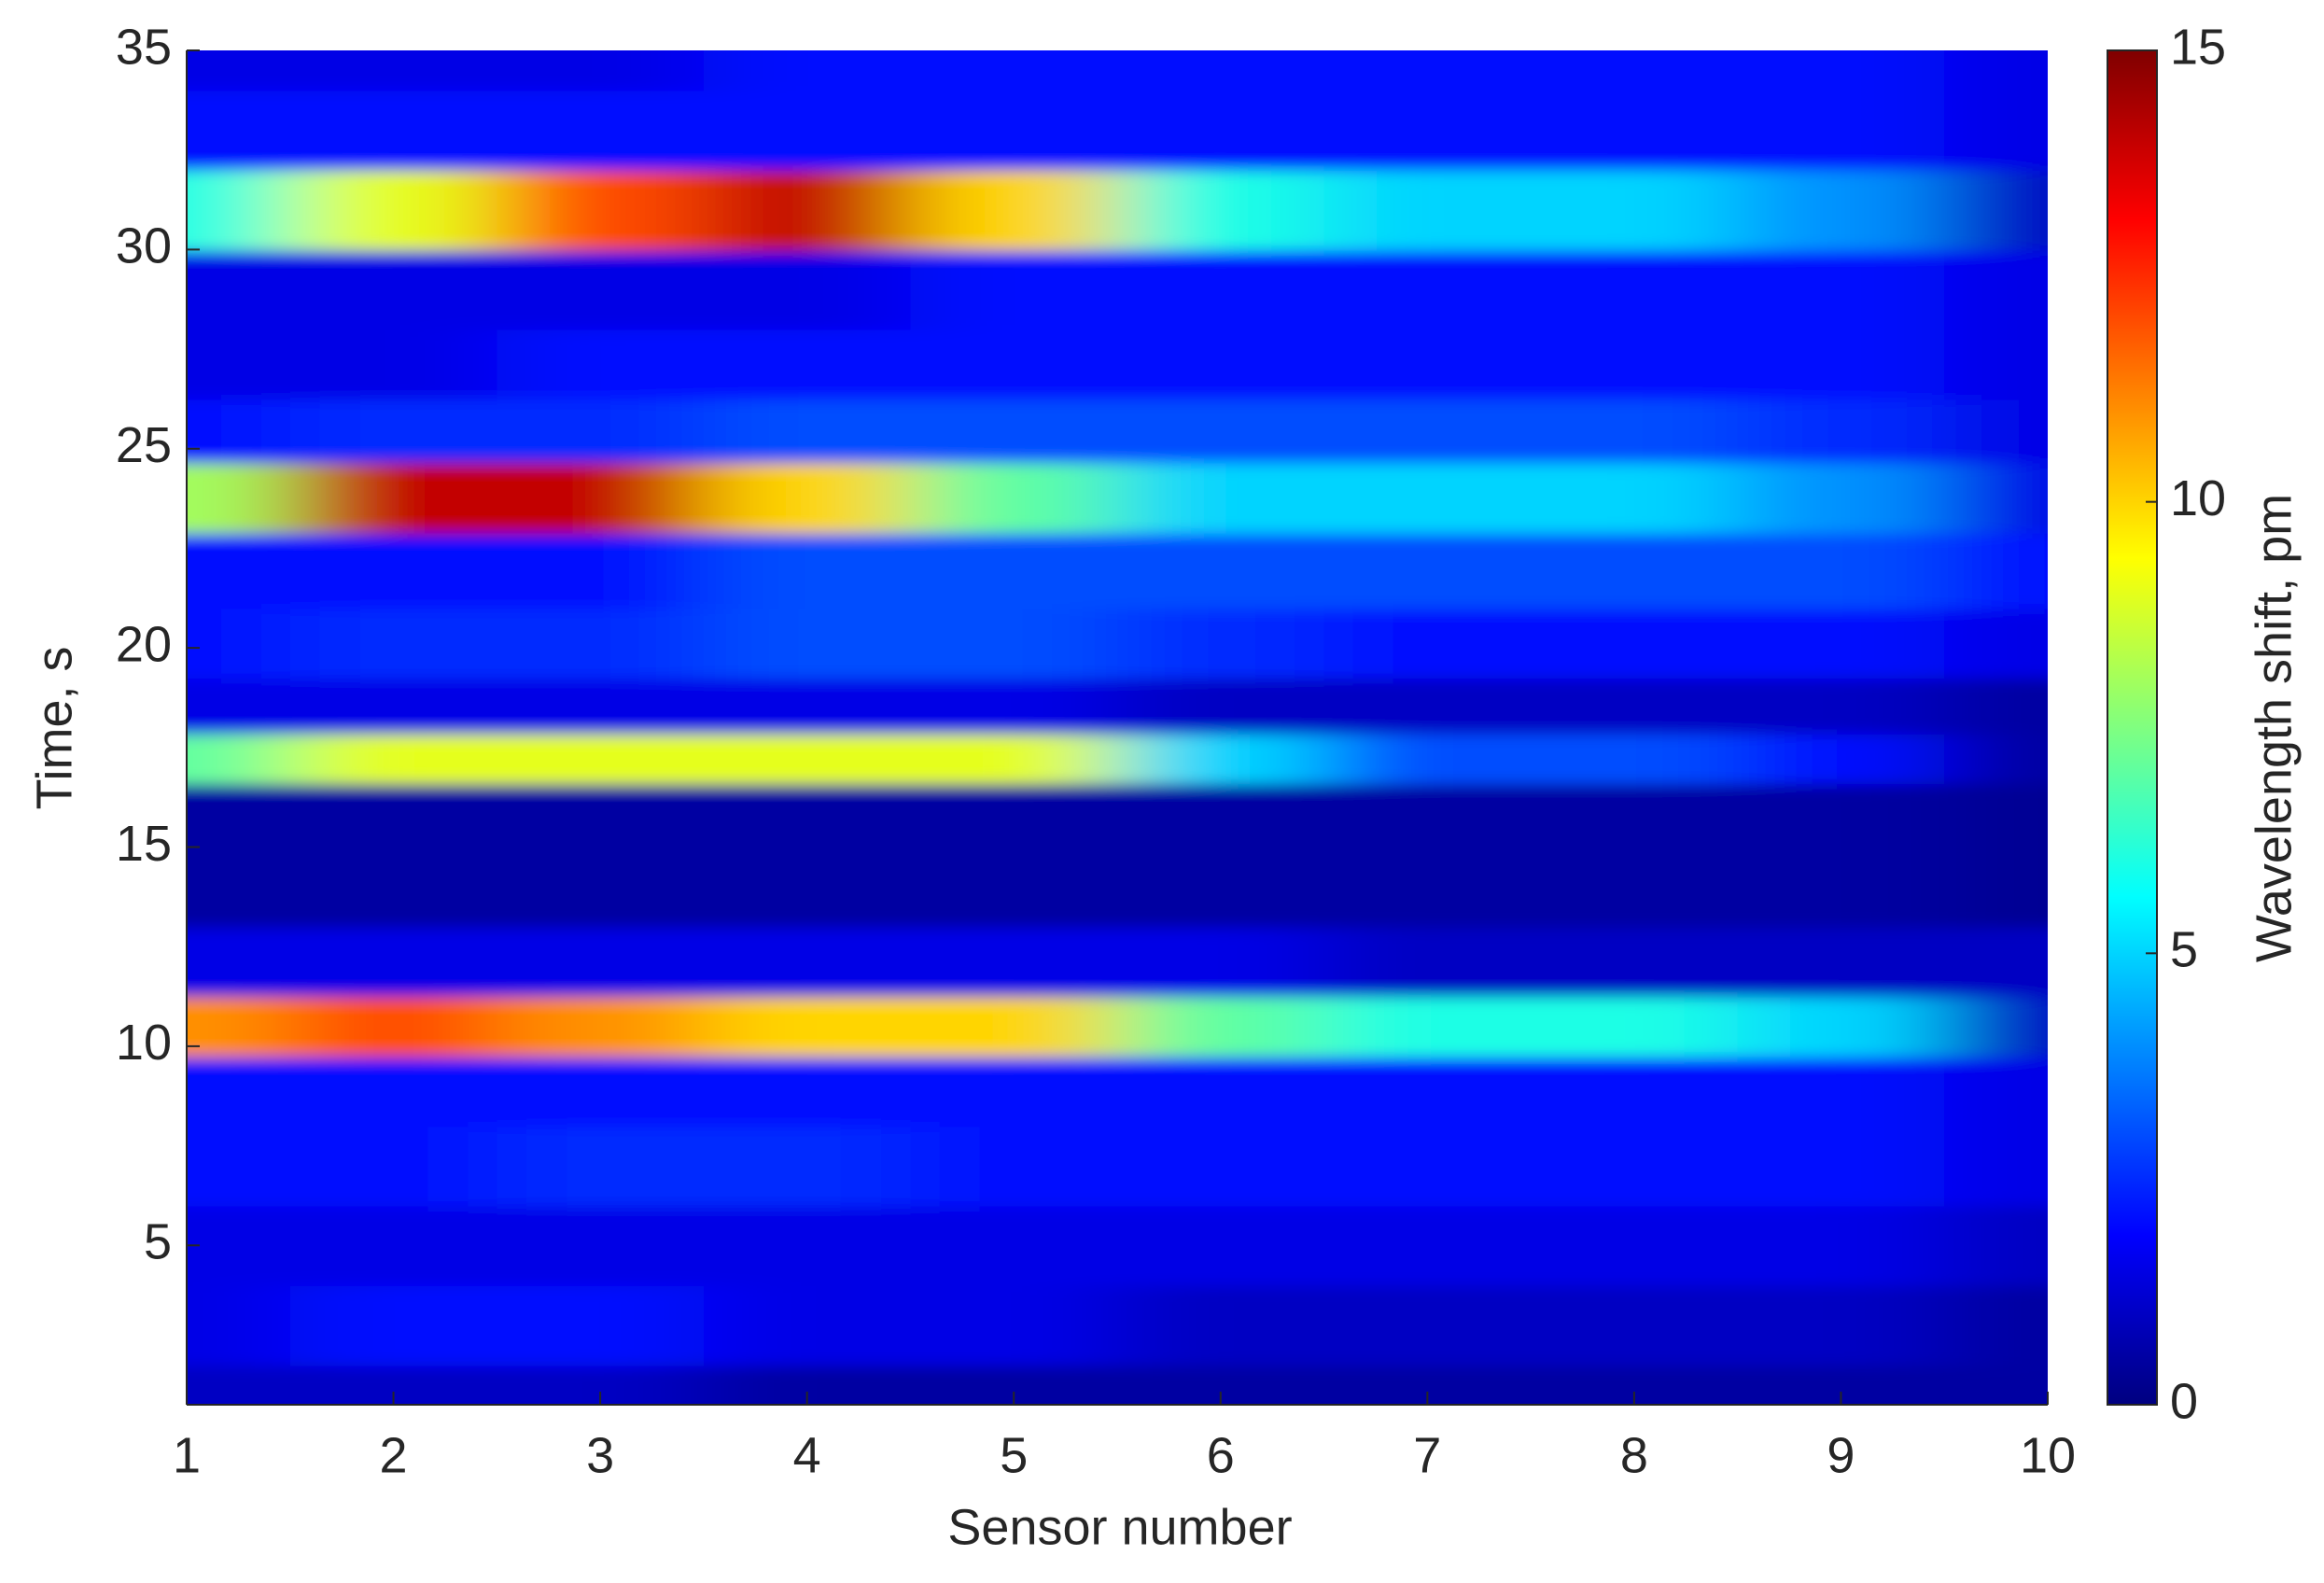  What do you see at coordinates (2274, 728) in the screenshot?
I see `colorbar-label: Wavelength shift, pm` at bounding box center [2274, 728].